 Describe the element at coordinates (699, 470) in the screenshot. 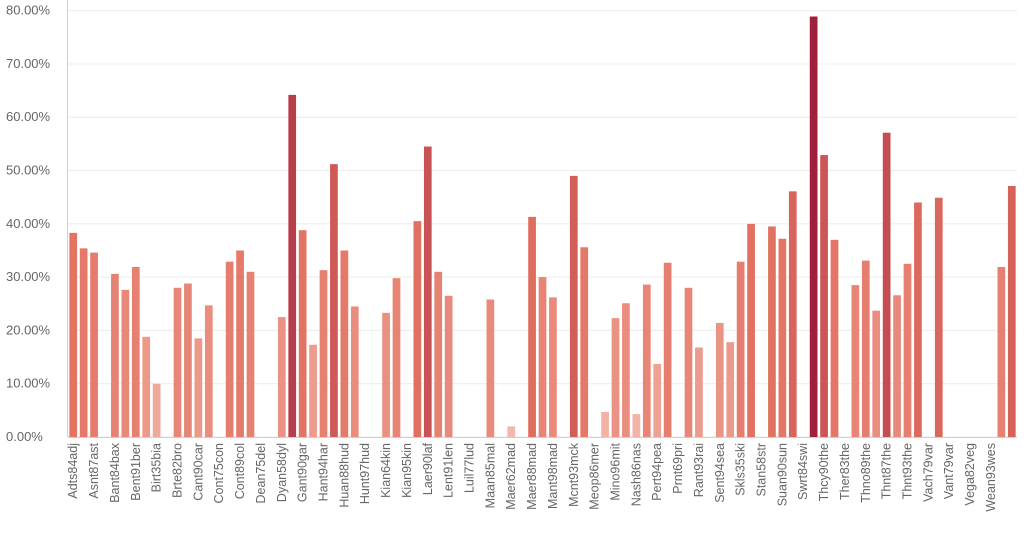

I see `x-tick-label: Rant93rai` at that location.